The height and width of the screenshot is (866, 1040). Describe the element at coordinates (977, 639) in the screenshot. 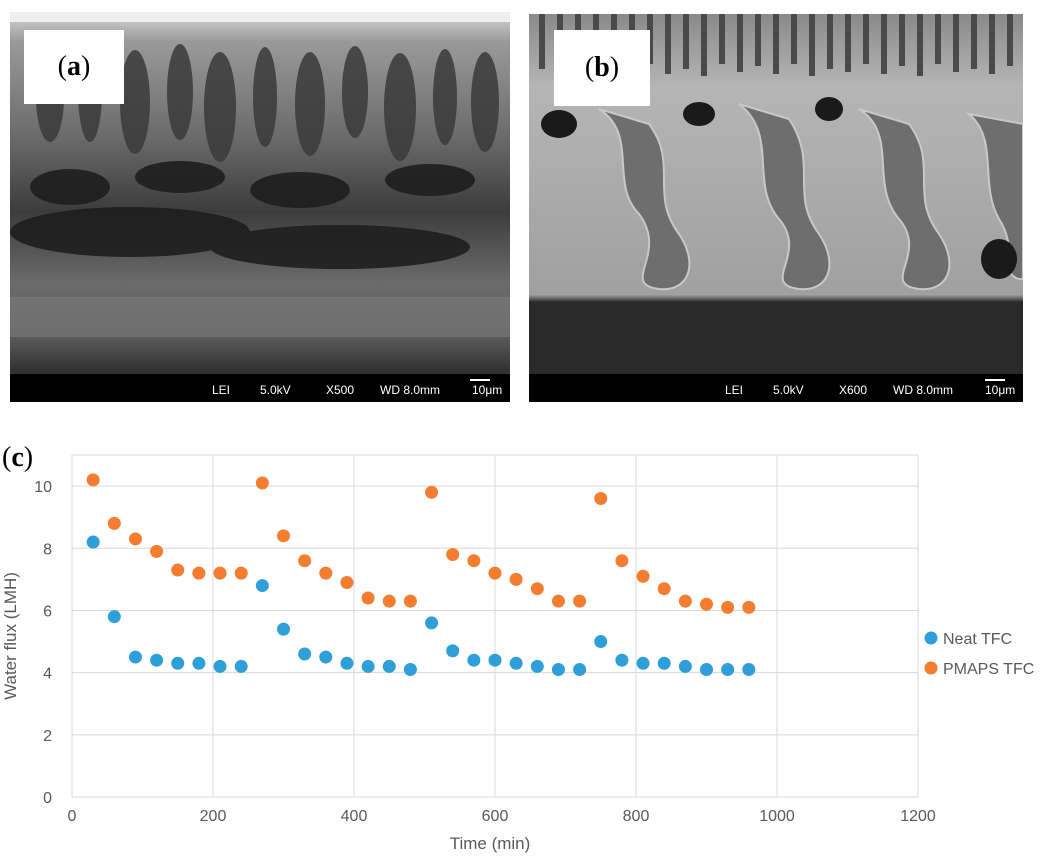

I see `legend-label: Neat TFC` at that location.